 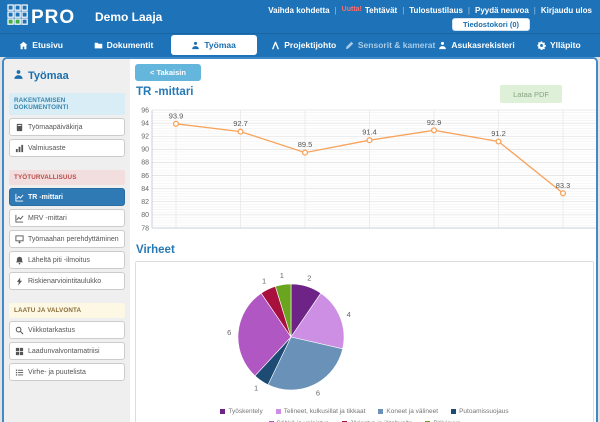 I want to click on svg-text: 2, so click(x=309, y=277).